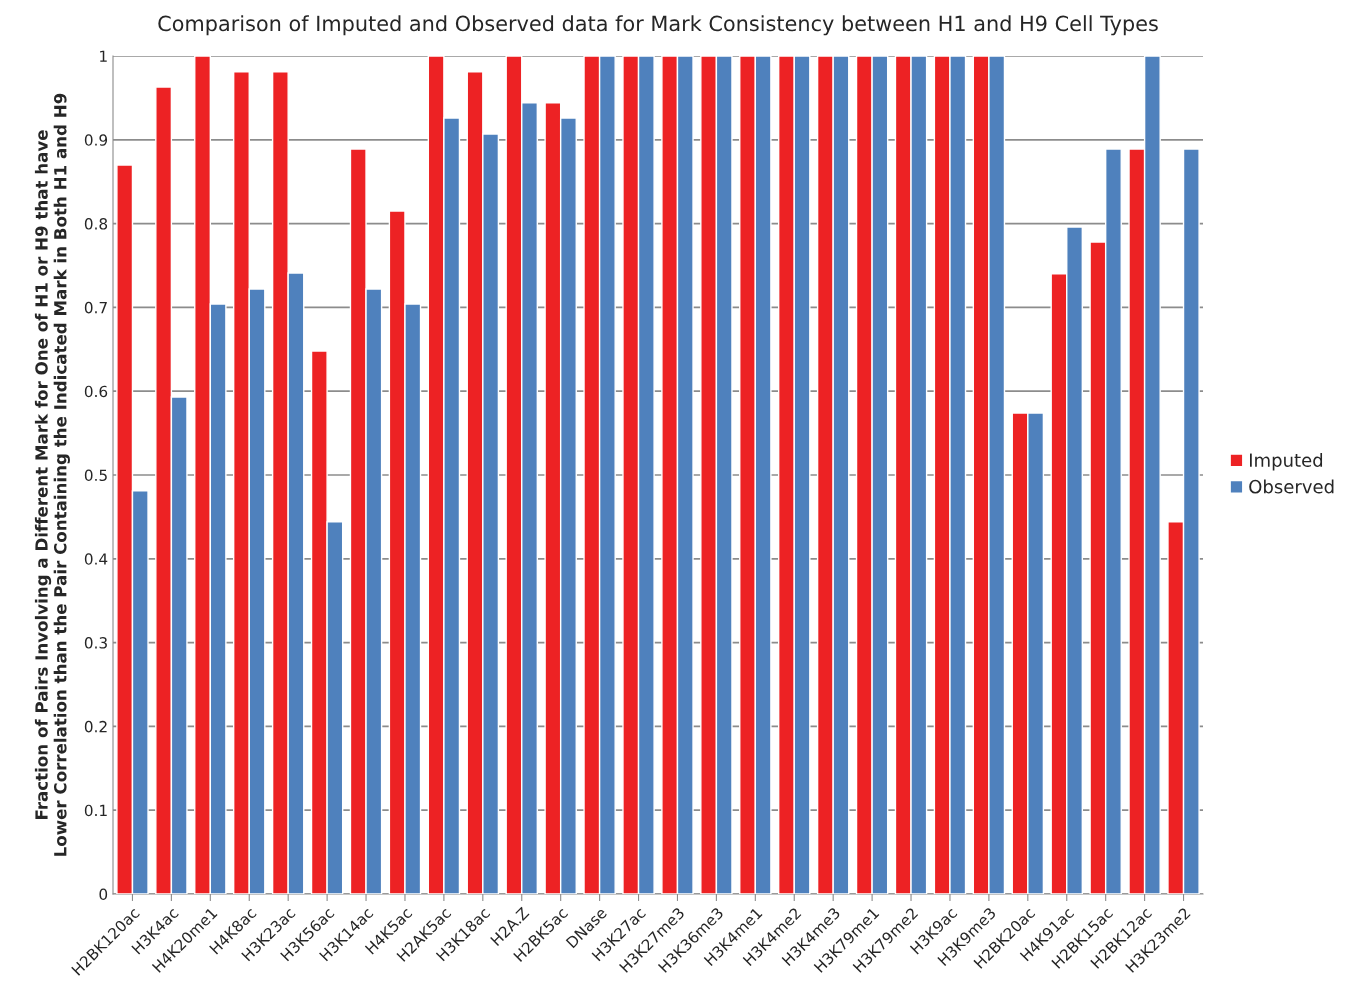 The height and width of the screenshot is (993, 1356). I want to click on y-tick-label: 0.5, so click(95, 475).